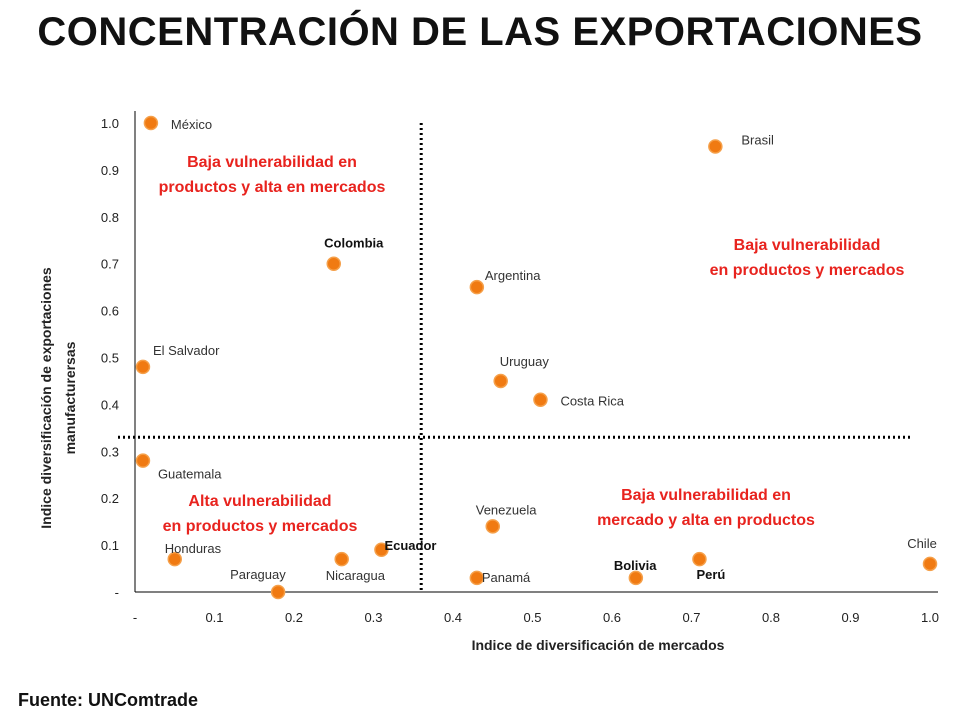 This screenshot has height=720, width=960. Describe the element at coordinates (922, 543) in the screenshot. I see `point-label: Chile` at that location.